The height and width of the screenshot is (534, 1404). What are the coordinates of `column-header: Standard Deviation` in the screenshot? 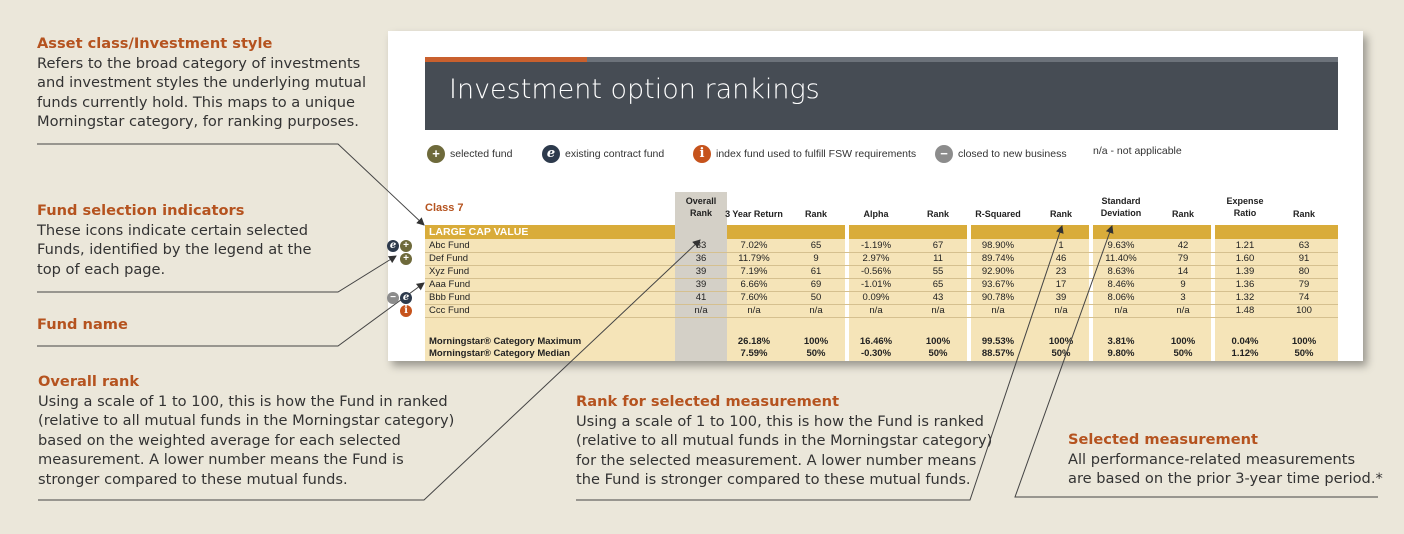 It's located at (1121, 207).